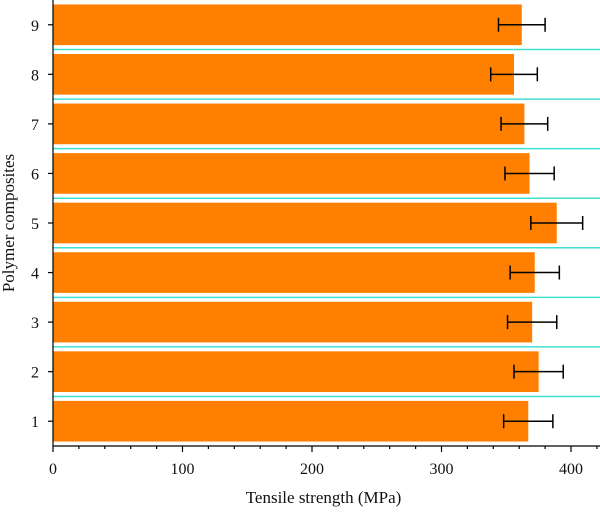  I want to click on y-tick-label-1: 1, so click(35, 422).